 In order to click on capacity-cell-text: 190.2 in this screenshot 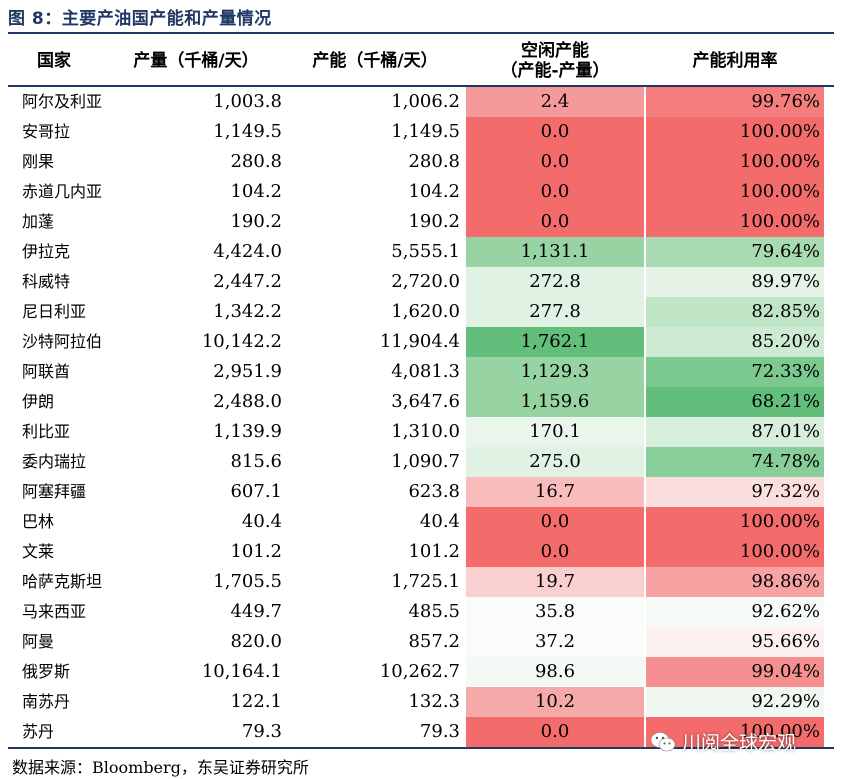, I will do `click(434, 221)`.